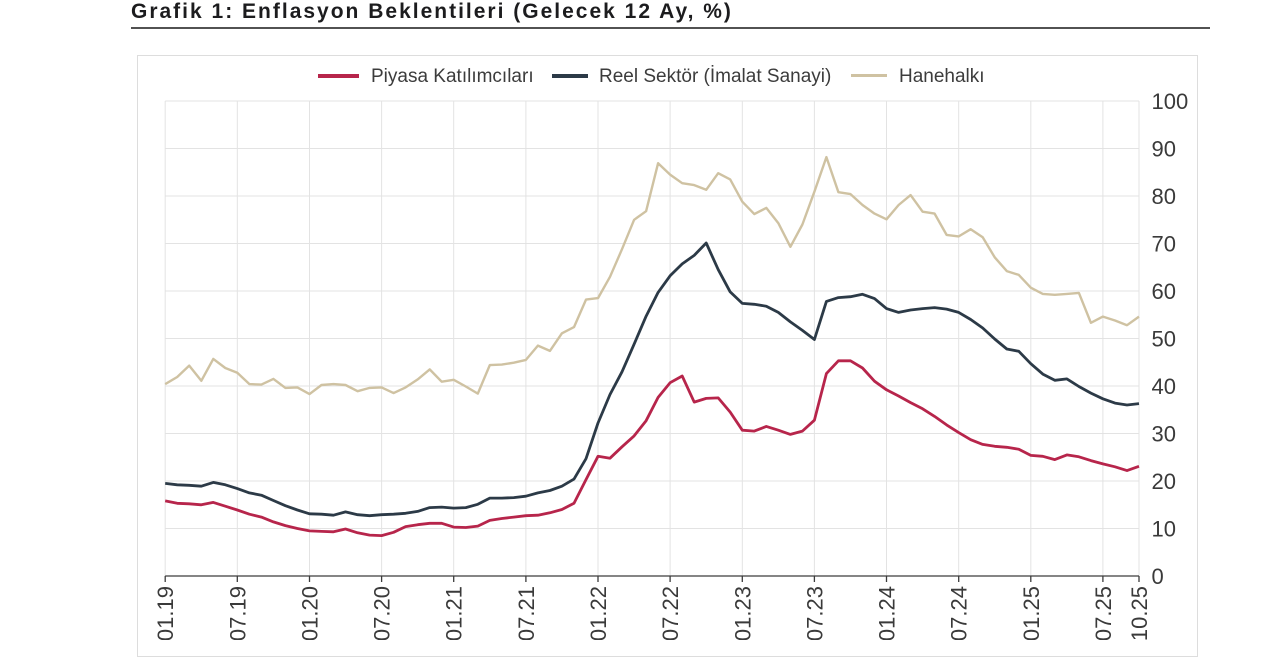 Image resolution: width=1280 pixels, height=657 pixels. What do you see at coordinates (454, 613) in the screenshot?
I see `svg-text: 01.21` at bounding box center [454, 613].